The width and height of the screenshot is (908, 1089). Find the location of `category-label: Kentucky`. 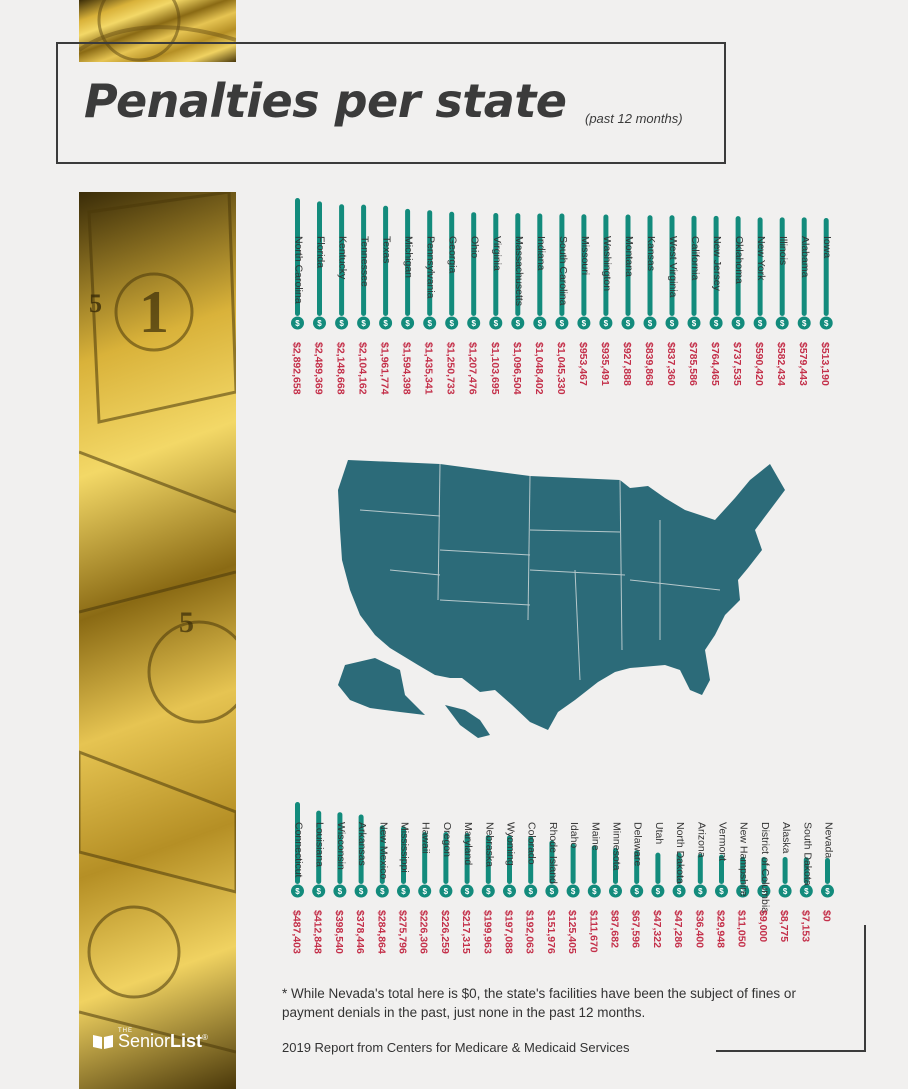

category-label: Kentucky is located at coordinates (343, 258).